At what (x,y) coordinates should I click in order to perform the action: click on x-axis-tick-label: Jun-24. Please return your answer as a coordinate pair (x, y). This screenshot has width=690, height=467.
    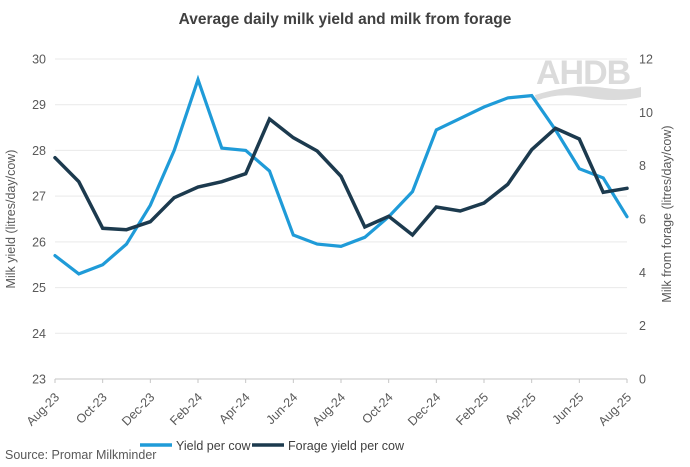
    Looking at the image, I should click on (282, 408).